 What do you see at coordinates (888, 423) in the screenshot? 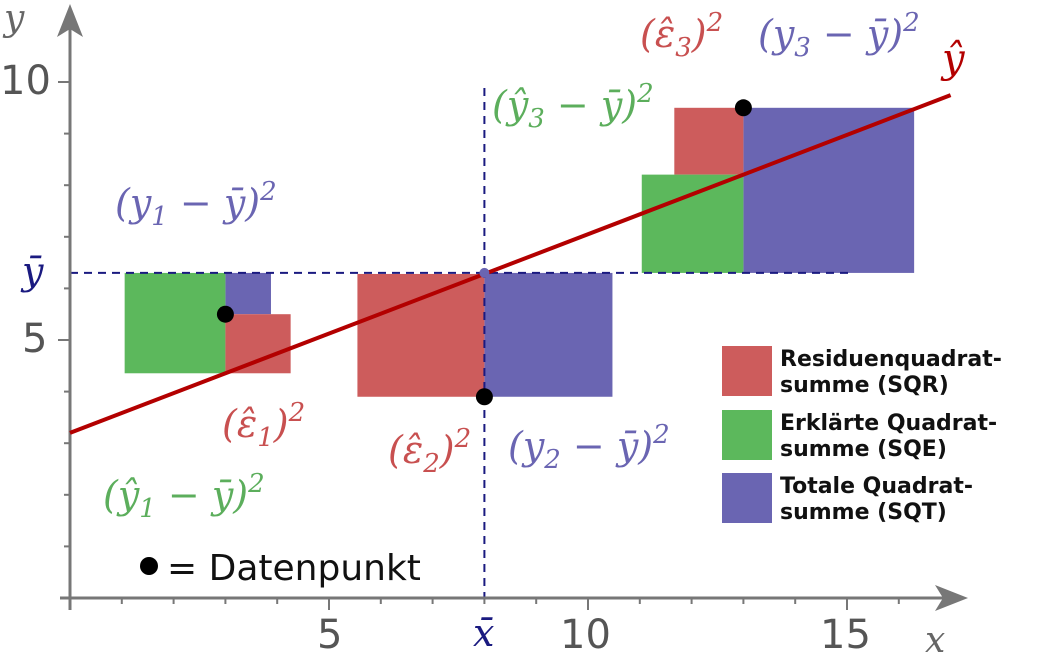
I see `legend-label-2-line1: Erklärte Quadrat-` at bounding box center [888, 423].